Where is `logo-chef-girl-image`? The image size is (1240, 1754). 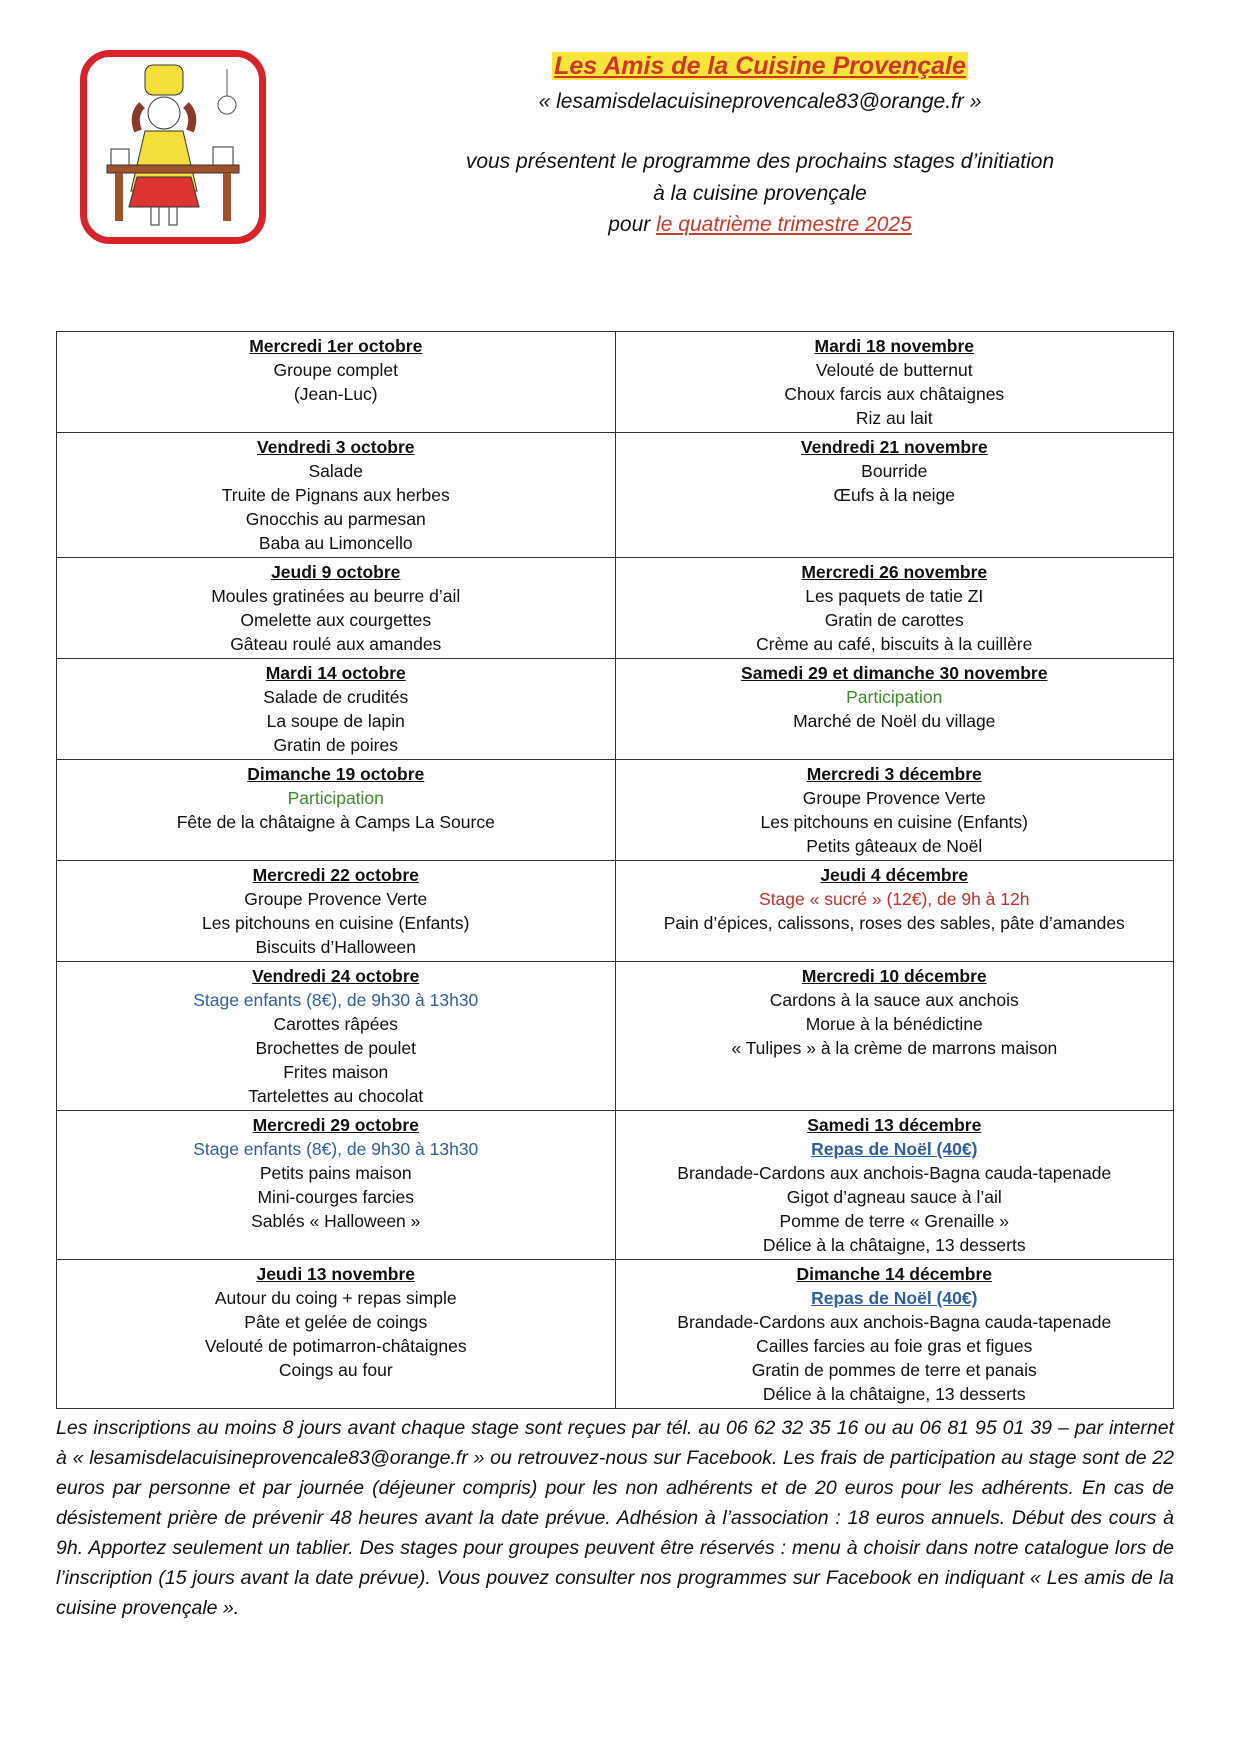
logo-chef-girl-image is located at coordinates (173, 147).